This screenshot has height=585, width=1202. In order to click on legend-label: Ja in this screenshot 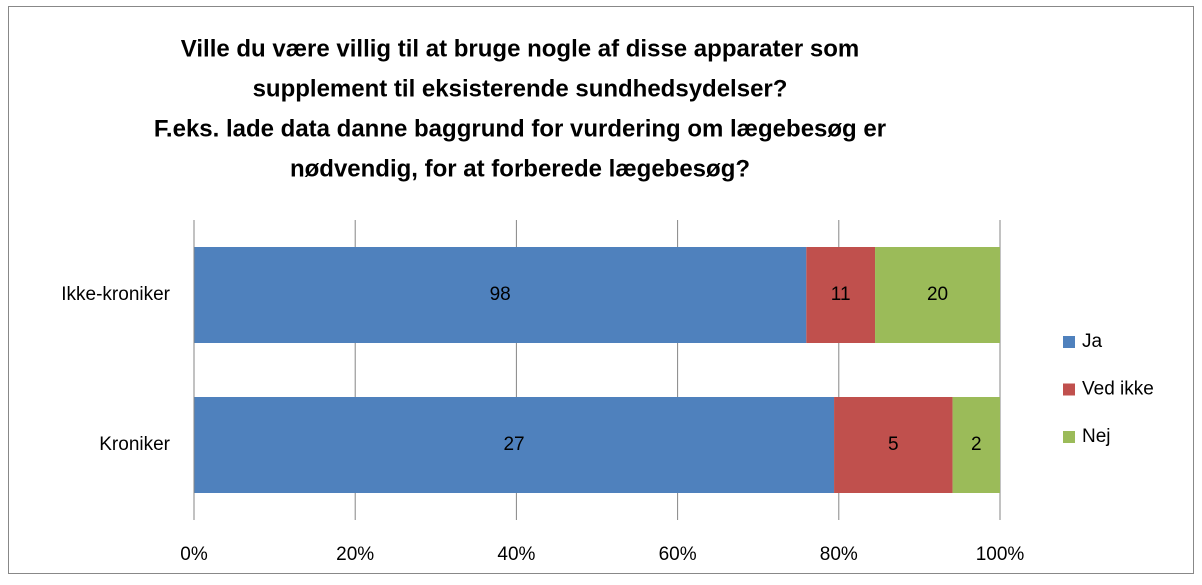, I will do `click(1092, 341)`.